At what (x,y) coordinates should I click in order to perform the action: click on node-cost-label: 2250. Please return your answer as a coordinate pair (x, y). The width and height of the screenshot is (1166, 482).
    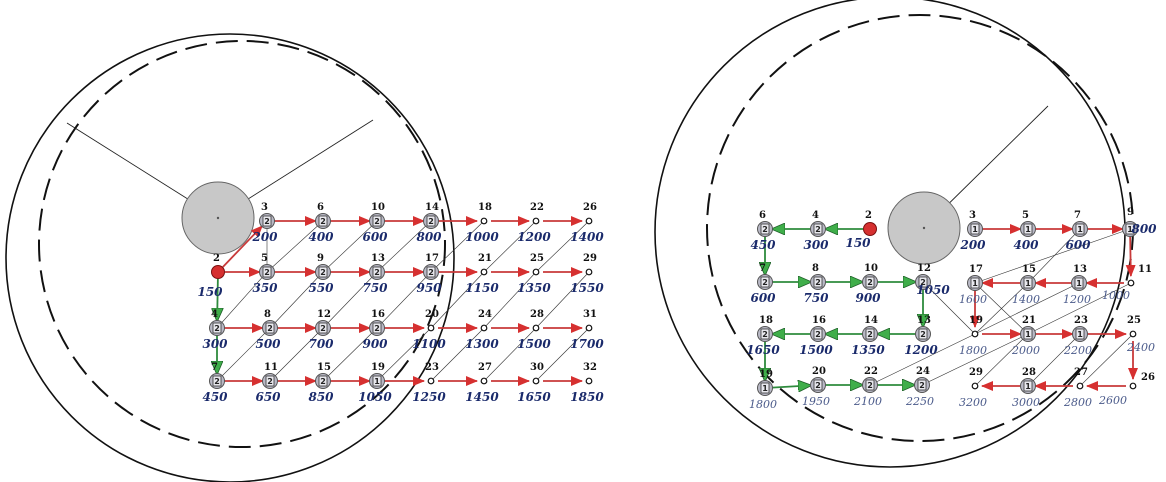
    Looking at the image, I should click on (919, 401).